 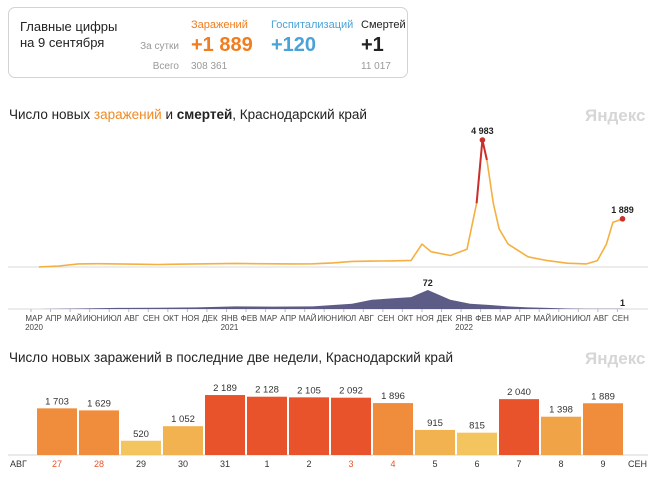 What do you see at coordinates (222, 45) in the screenshot?
I see `infections-today: +1 889` at bounding box center [222, 45].